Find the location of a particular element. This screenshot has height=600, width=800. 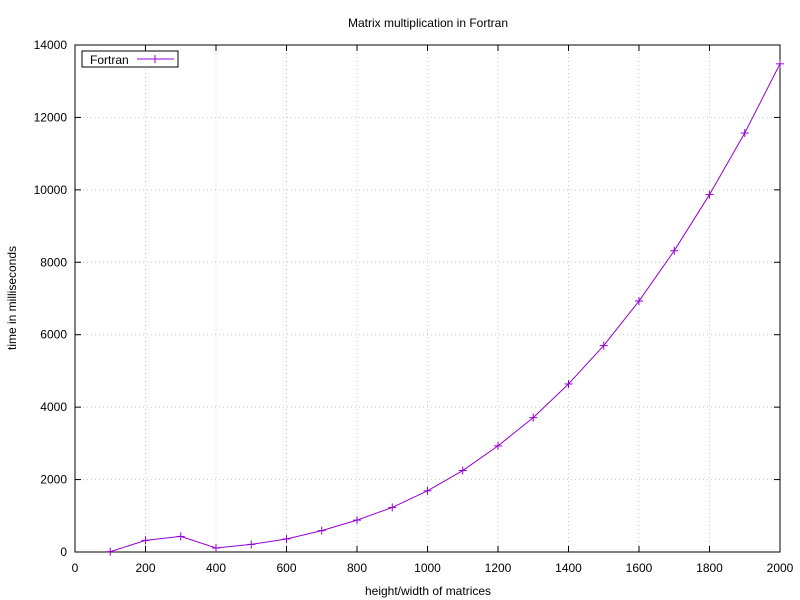

x-tick-label: 200 is located at coordinates (145, 568).